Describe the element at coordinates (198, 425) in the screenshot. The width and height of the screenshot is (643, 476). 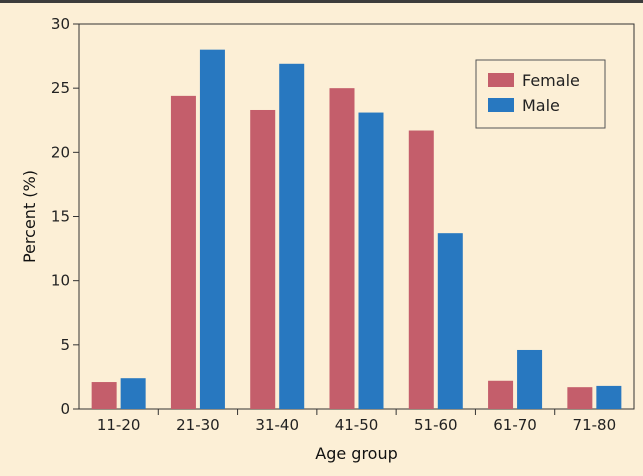
I see `x-tick-label: 21-30` at that location.